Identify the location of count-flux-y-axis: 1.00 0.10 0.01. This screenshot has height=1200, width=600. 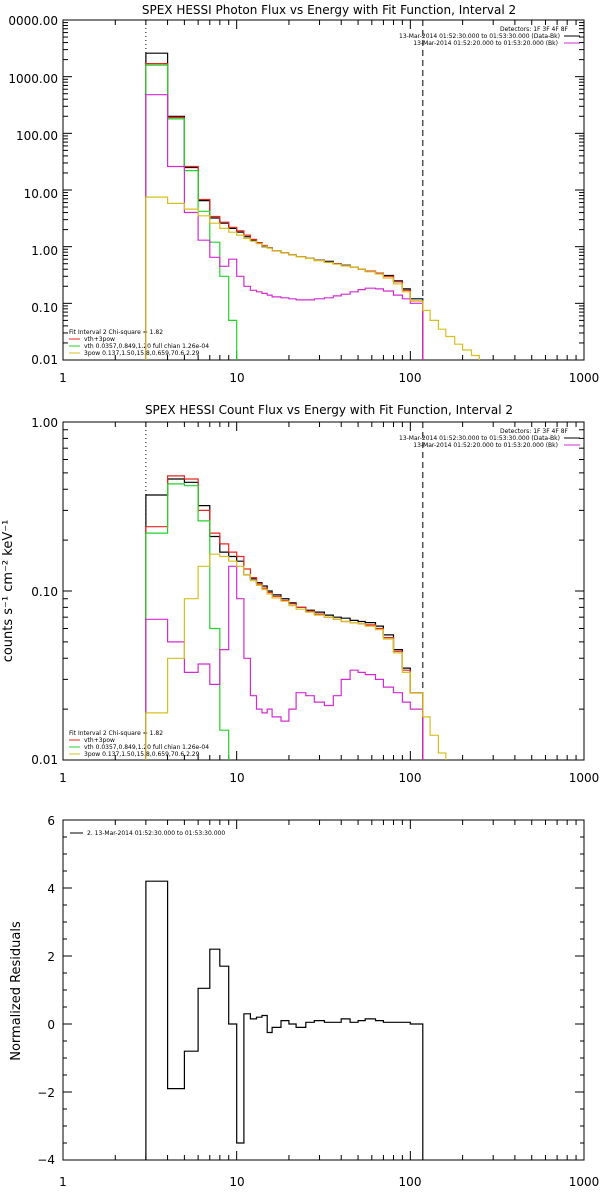
(44, 591).